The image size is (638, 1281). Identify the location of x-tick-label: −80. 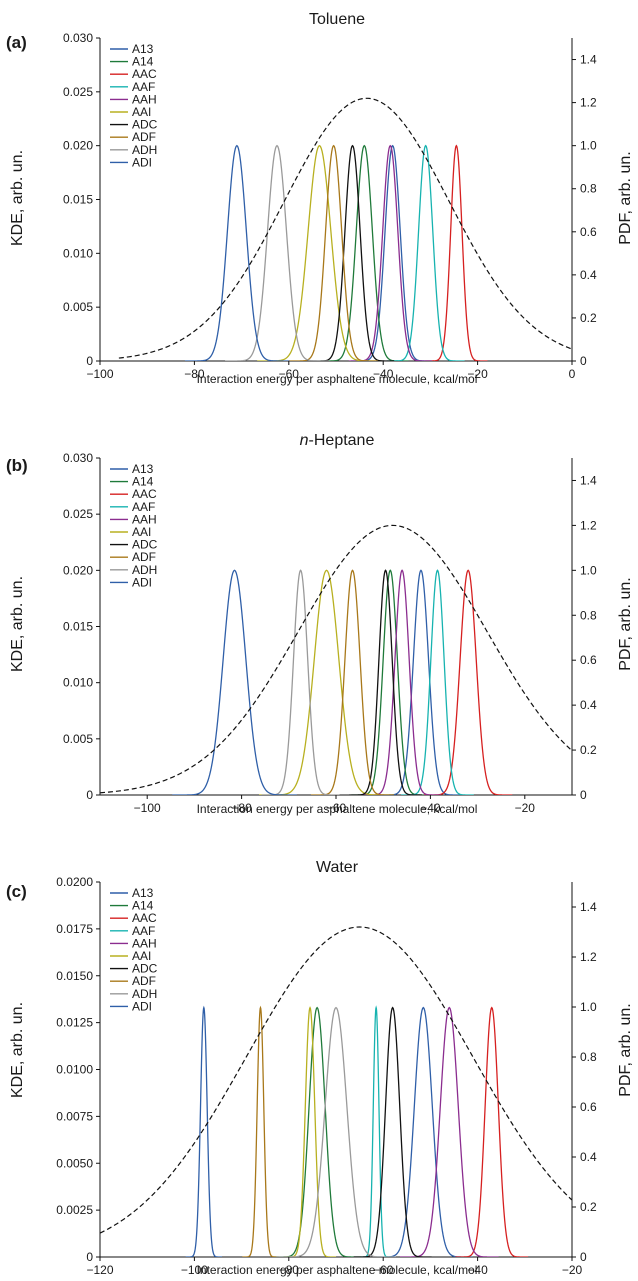
(289, 1270).